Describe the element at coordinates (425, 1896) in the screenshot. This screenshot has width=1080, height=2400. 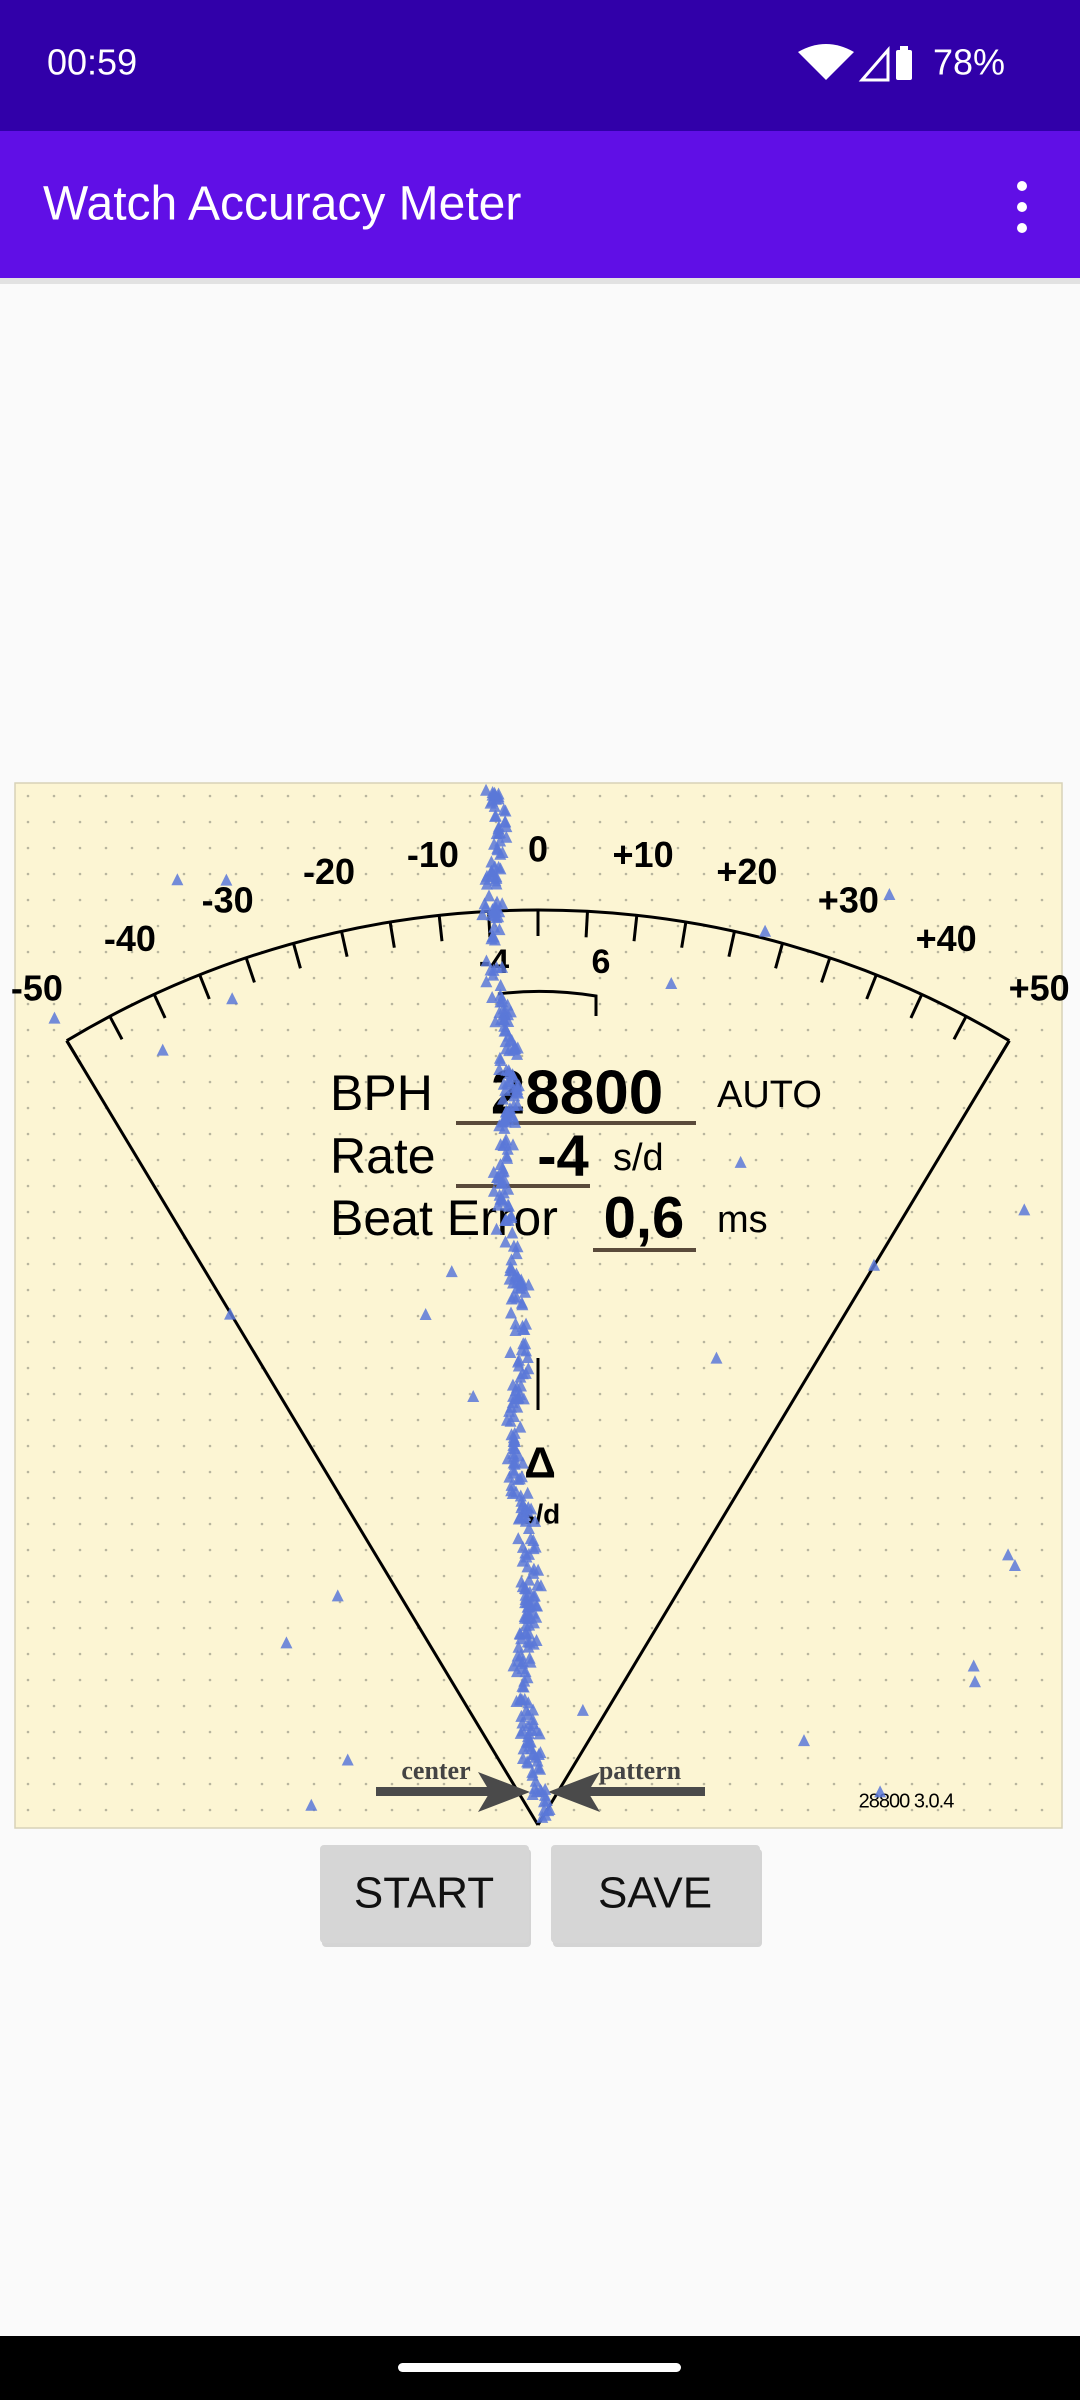
I see `start-button: START` at that location.